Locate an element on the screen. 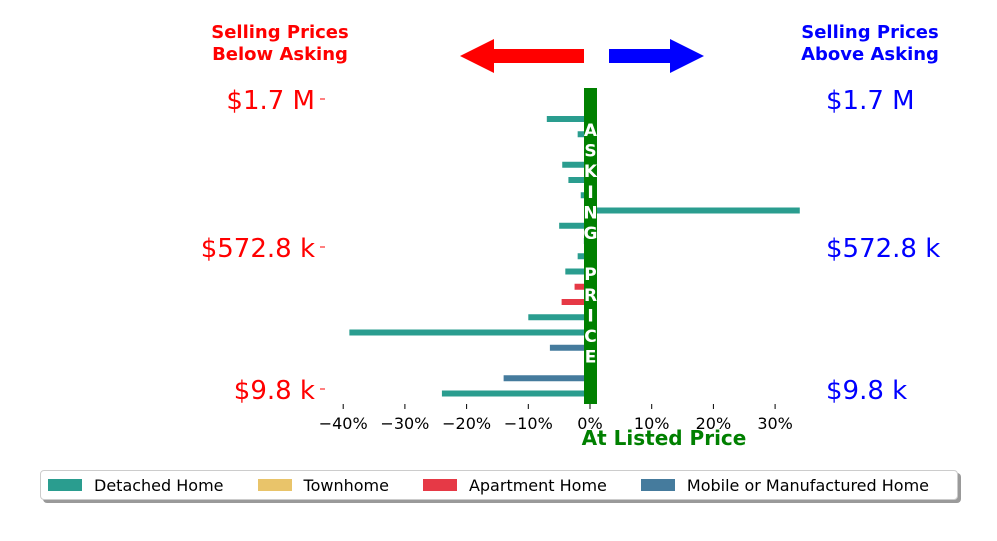 Image resolution: width=997 pixels, height=541 pixels. legend-item-apartment-home: Apartment Home is located at coordinates (514, 485).